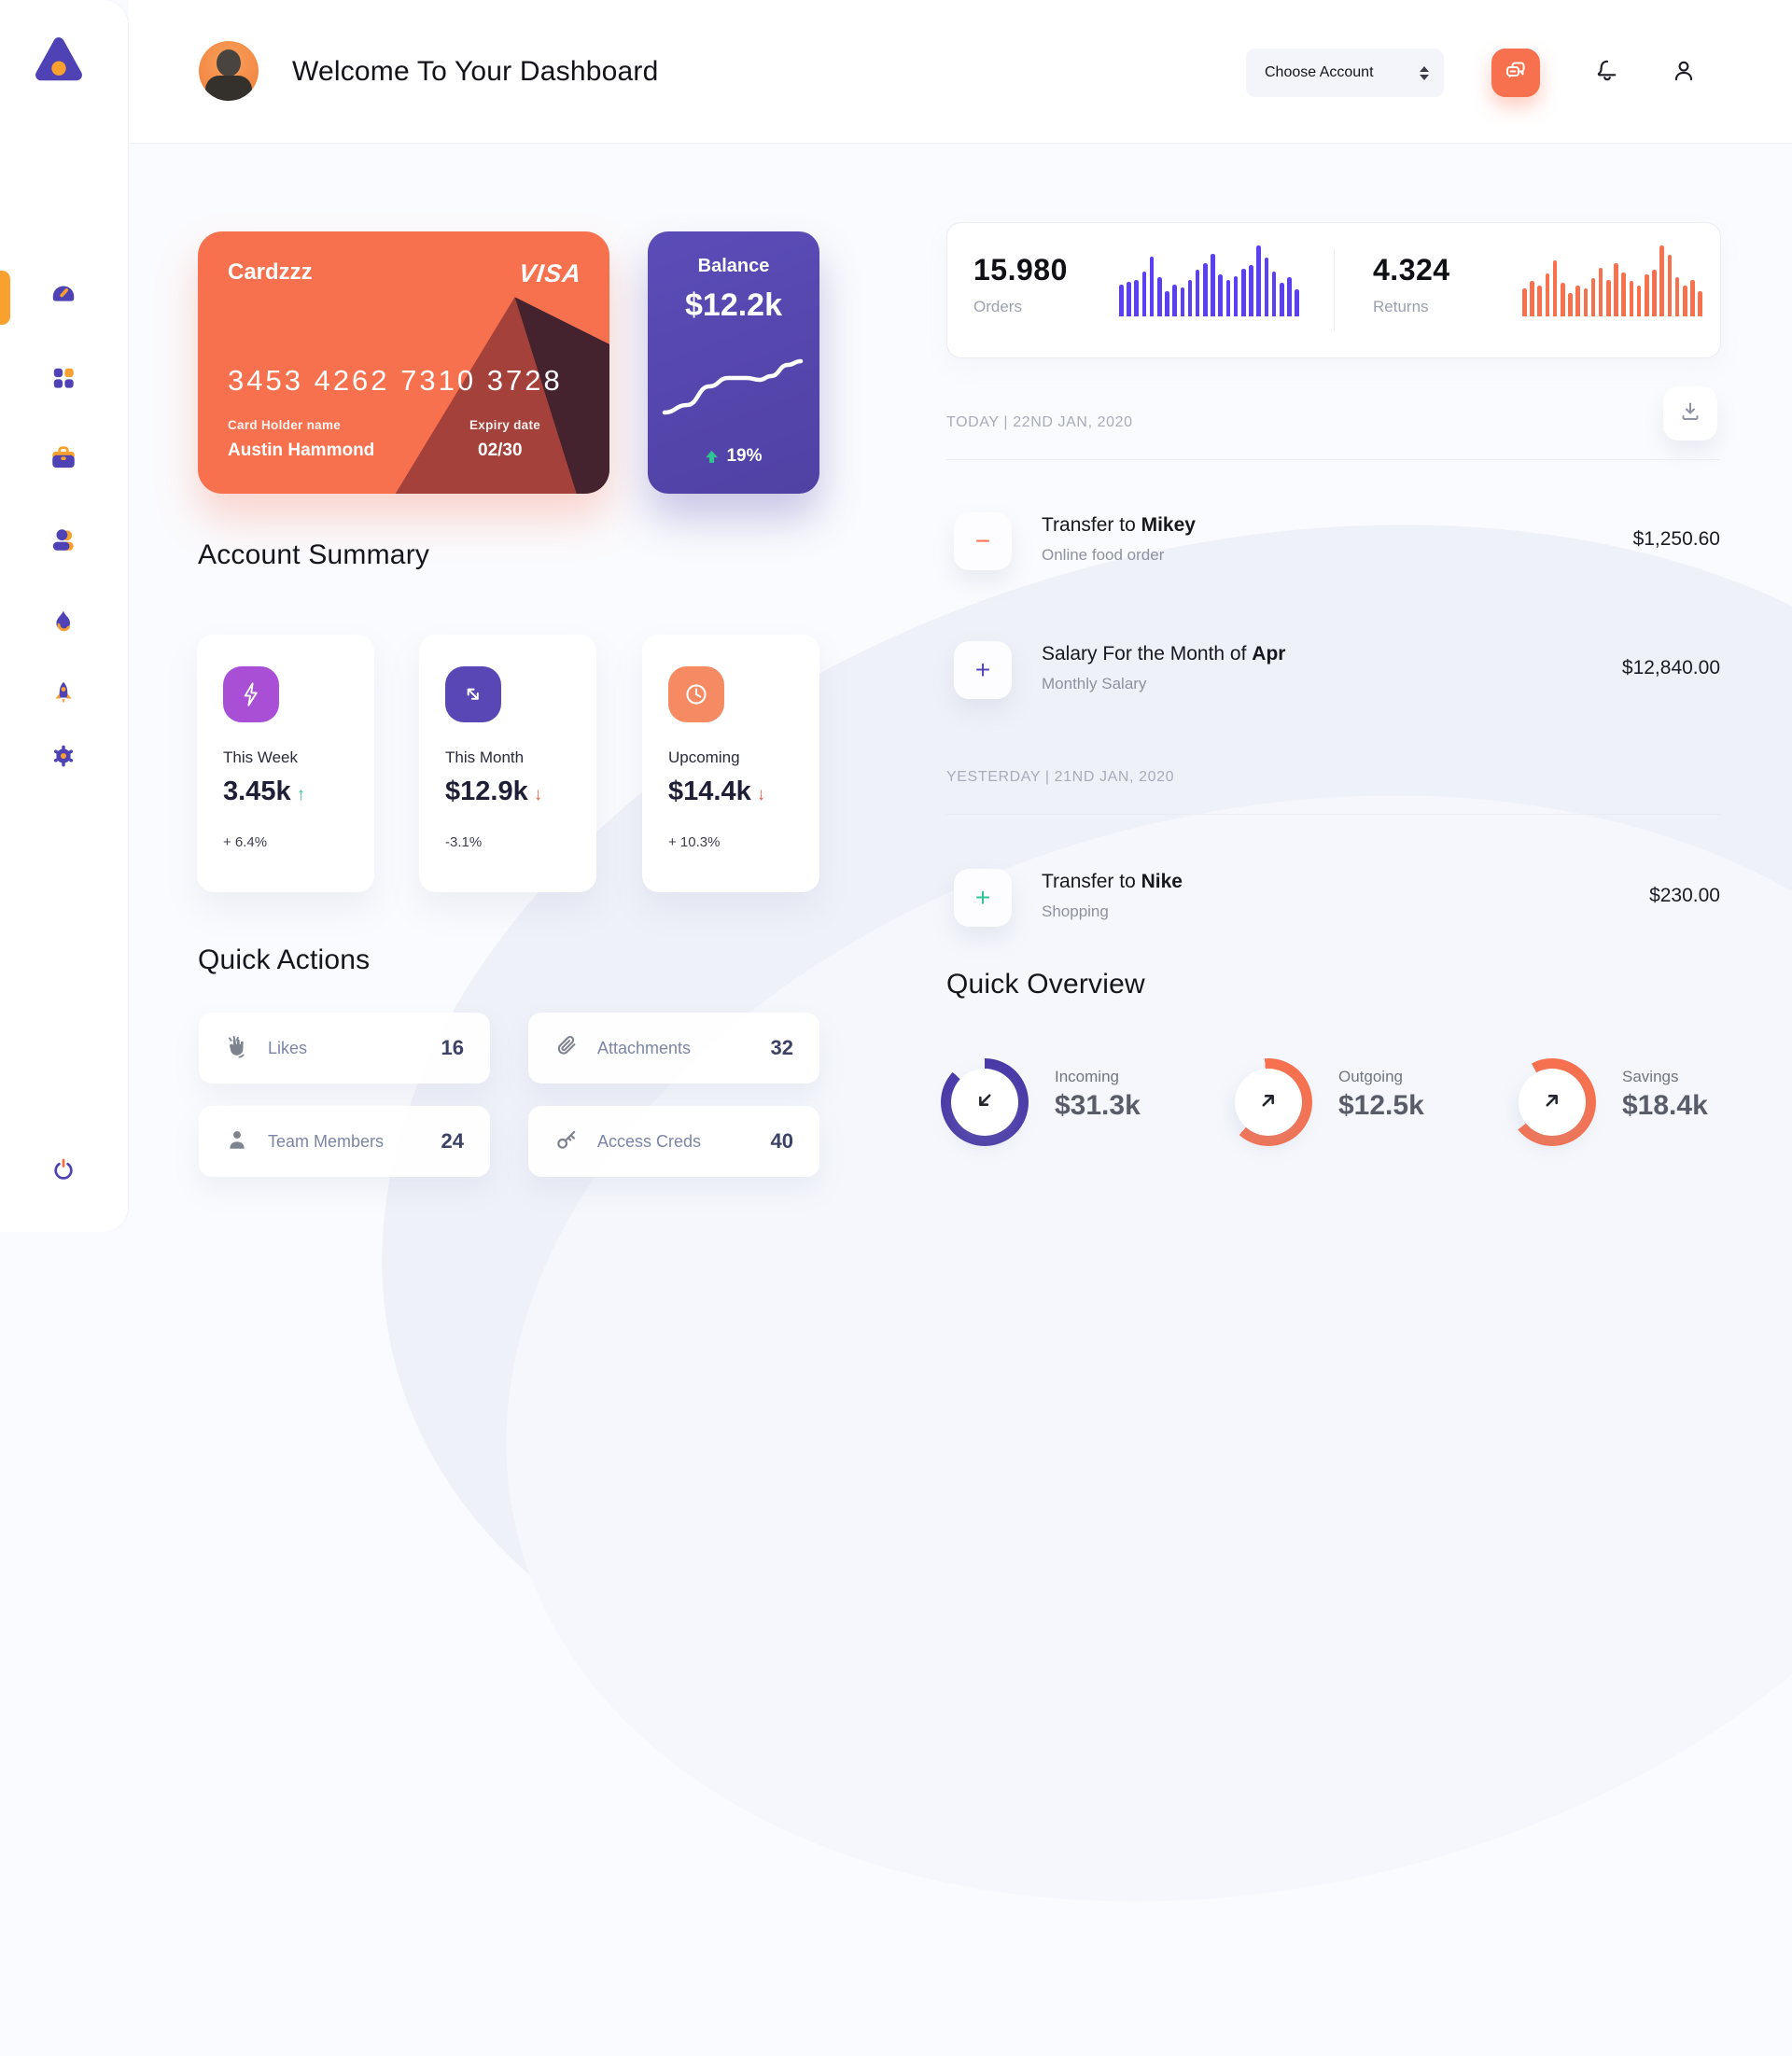 The width and height of the screenshot is (1792, 2056). What do you see at coordinates (285, 425) in the screenshot?
I see `card-holder-label: Card Holder name` at bounding box center [285, 425].